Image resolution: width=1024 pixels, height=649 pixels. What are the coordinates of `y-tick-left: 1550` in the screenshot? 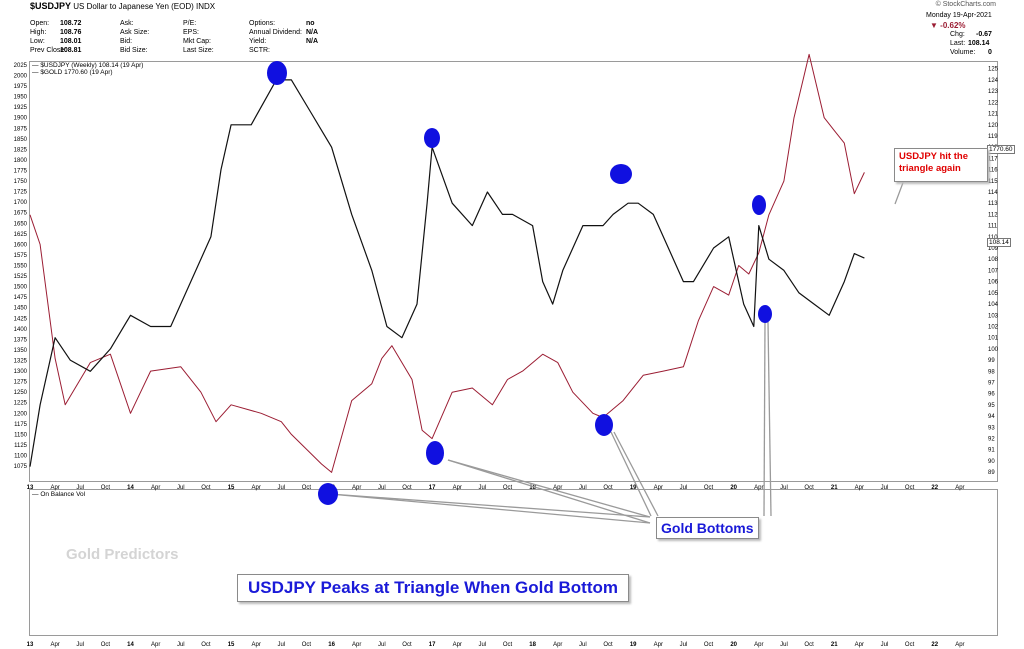 It's located at (21, 267).